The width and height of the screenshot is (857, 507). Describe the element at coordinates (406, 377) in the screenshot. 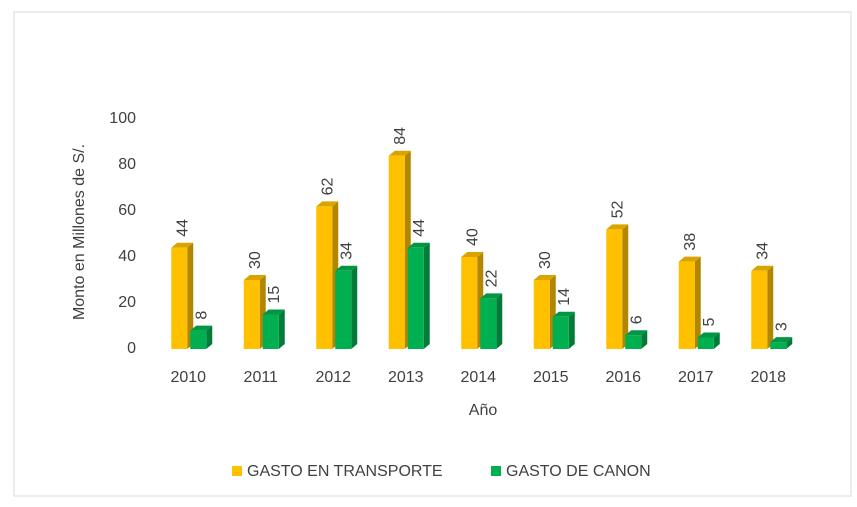

I see `x-tick-label: 2013` at that location.